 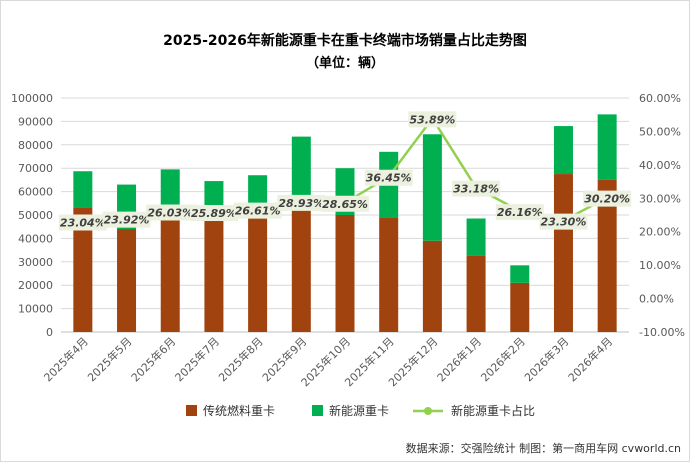 What do you see at coordinates (317, 410) in the screenshot?
I see `legend-swatch-nev` at bounding box center [317, 410].